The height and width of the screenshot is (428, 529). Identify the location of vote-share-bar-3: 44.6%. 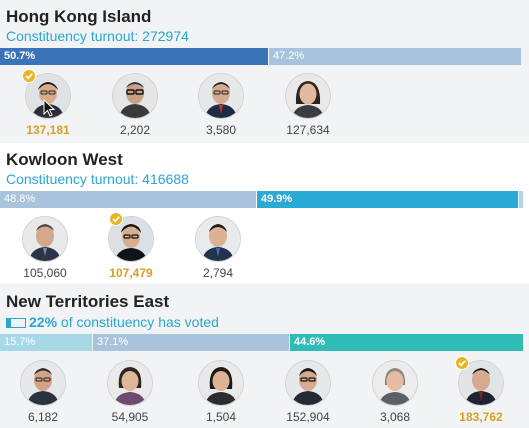
(406, 342).